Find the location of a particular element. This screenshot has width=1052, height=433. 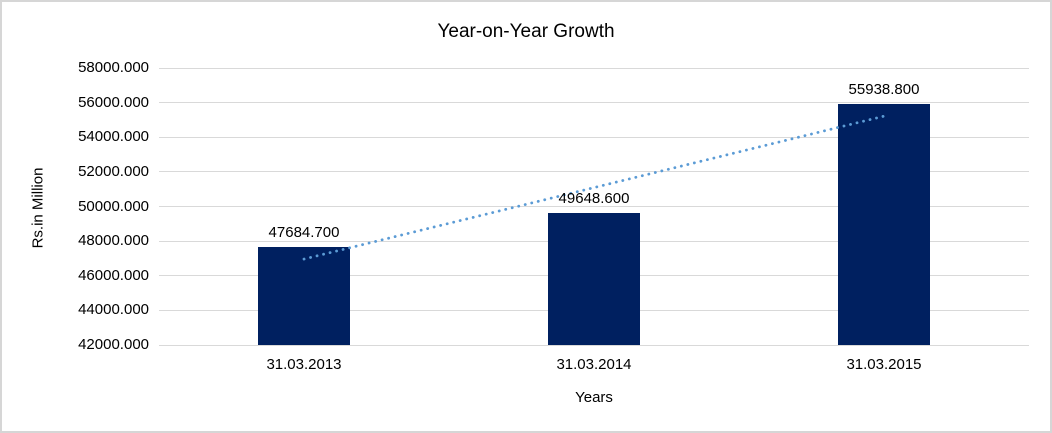

bar-31.03.2015 is located at coordinates (884, 224).